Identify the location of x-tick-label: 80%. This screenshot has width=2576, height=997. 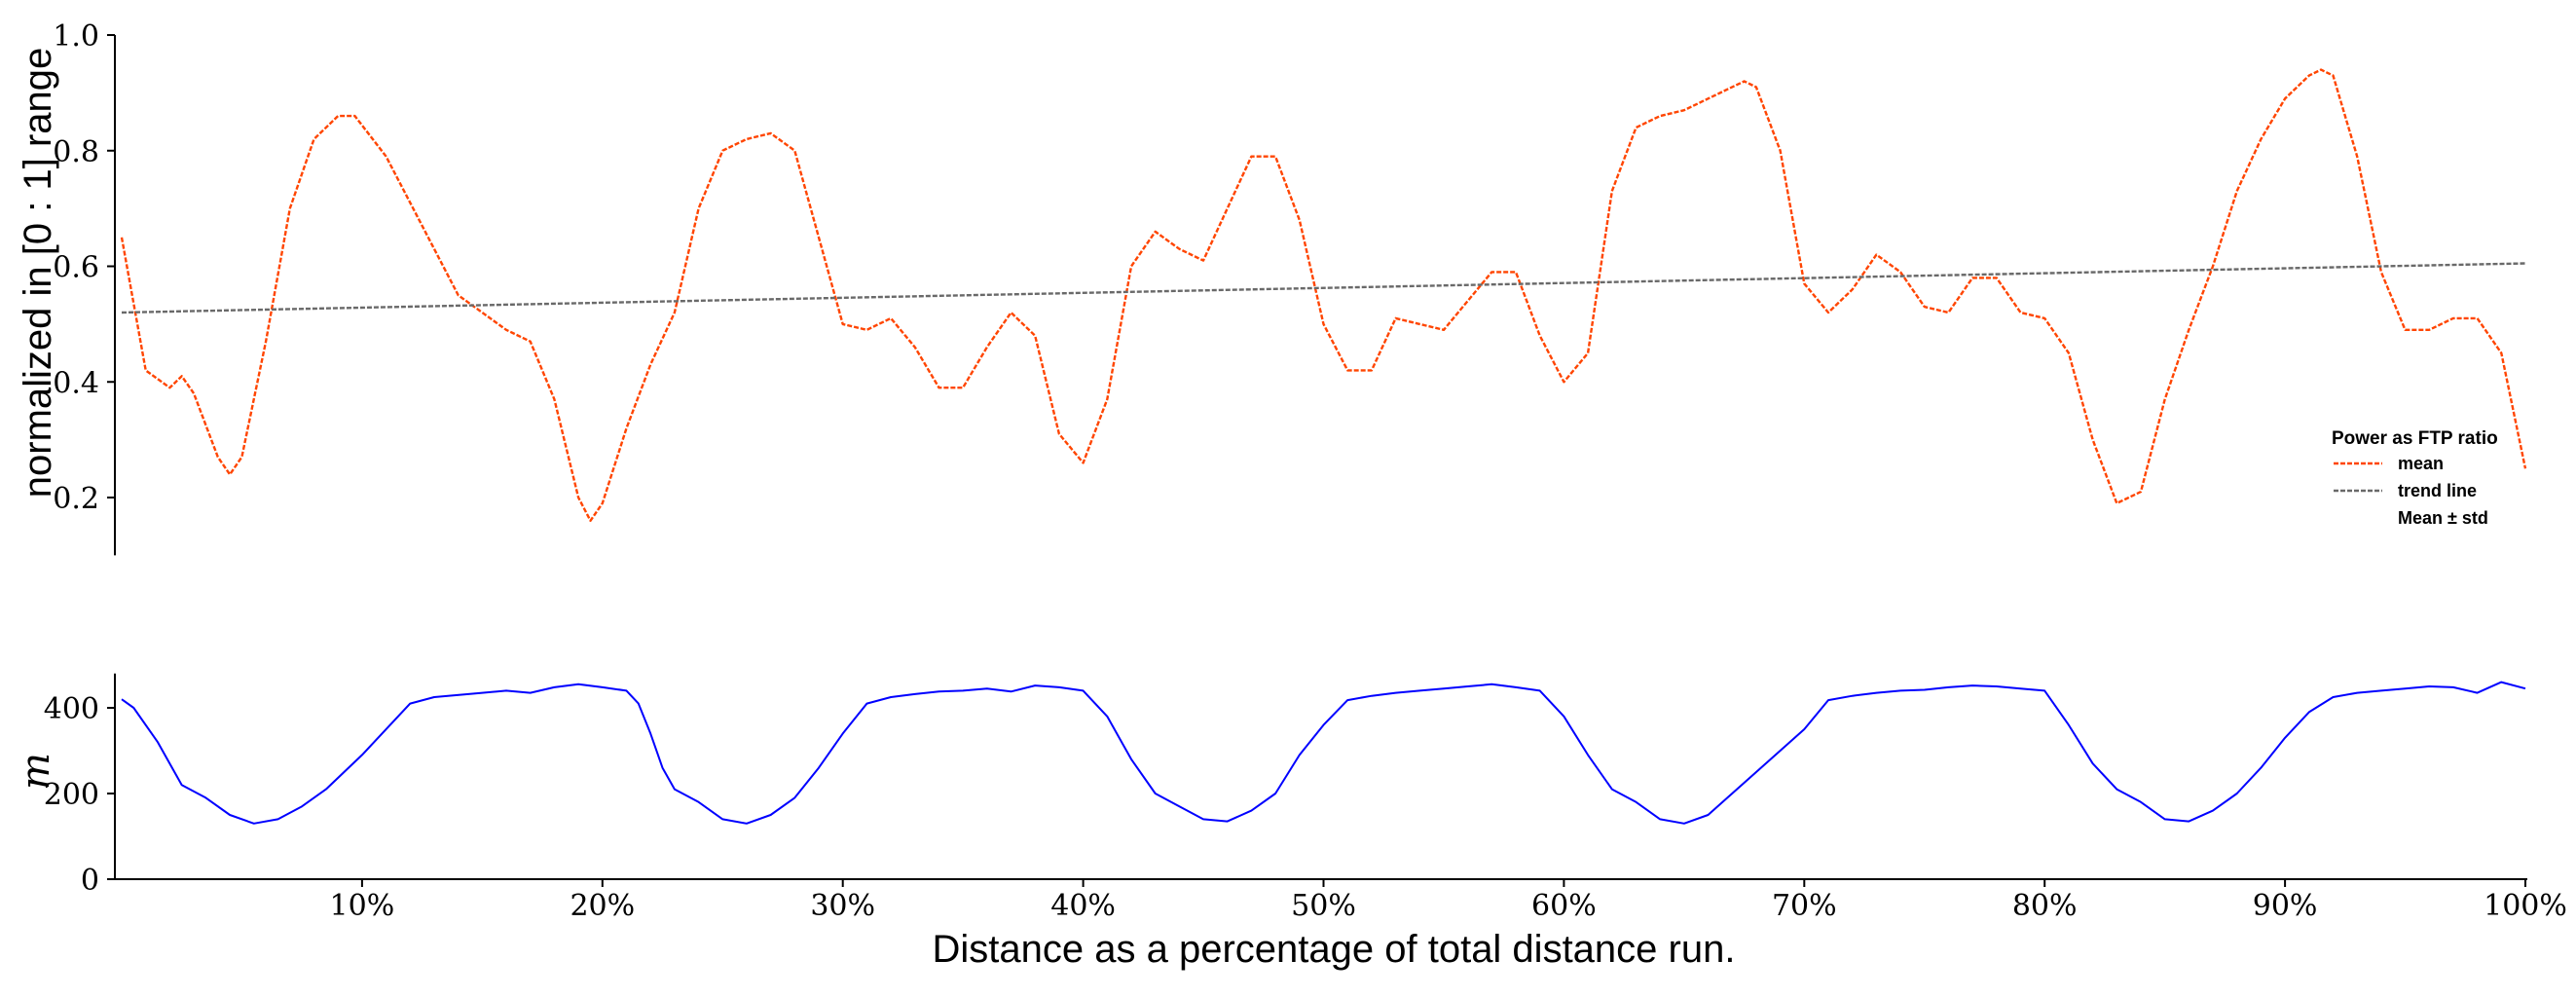
(2045, 906).